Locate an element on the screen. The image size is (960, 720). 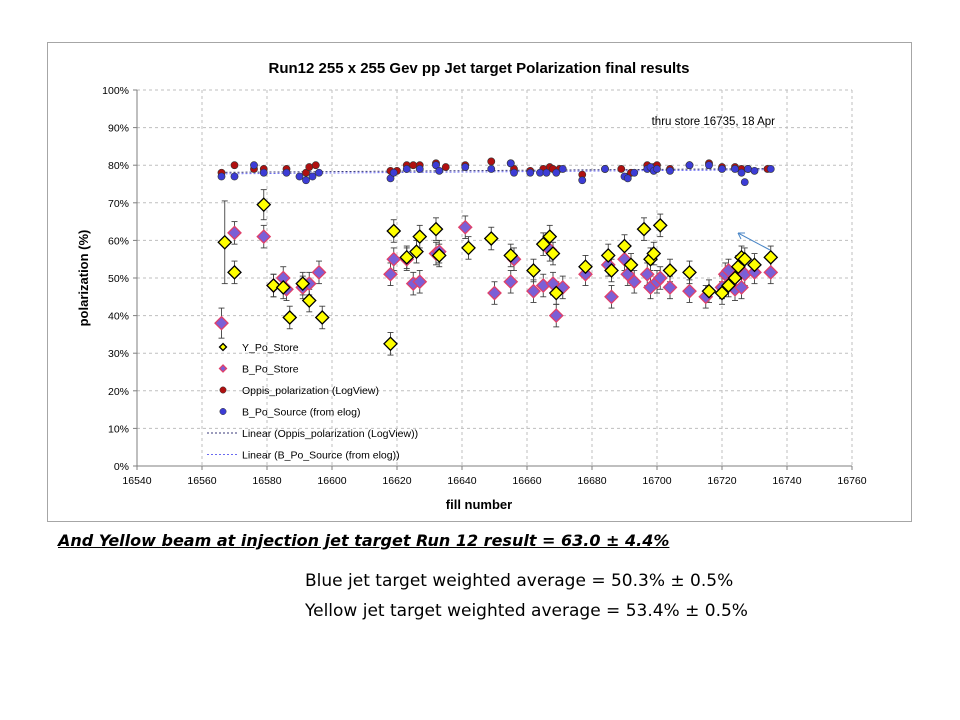
legend-label: Linear (Oppis_polarization (LogView)) is located at coordinates (330, 434).